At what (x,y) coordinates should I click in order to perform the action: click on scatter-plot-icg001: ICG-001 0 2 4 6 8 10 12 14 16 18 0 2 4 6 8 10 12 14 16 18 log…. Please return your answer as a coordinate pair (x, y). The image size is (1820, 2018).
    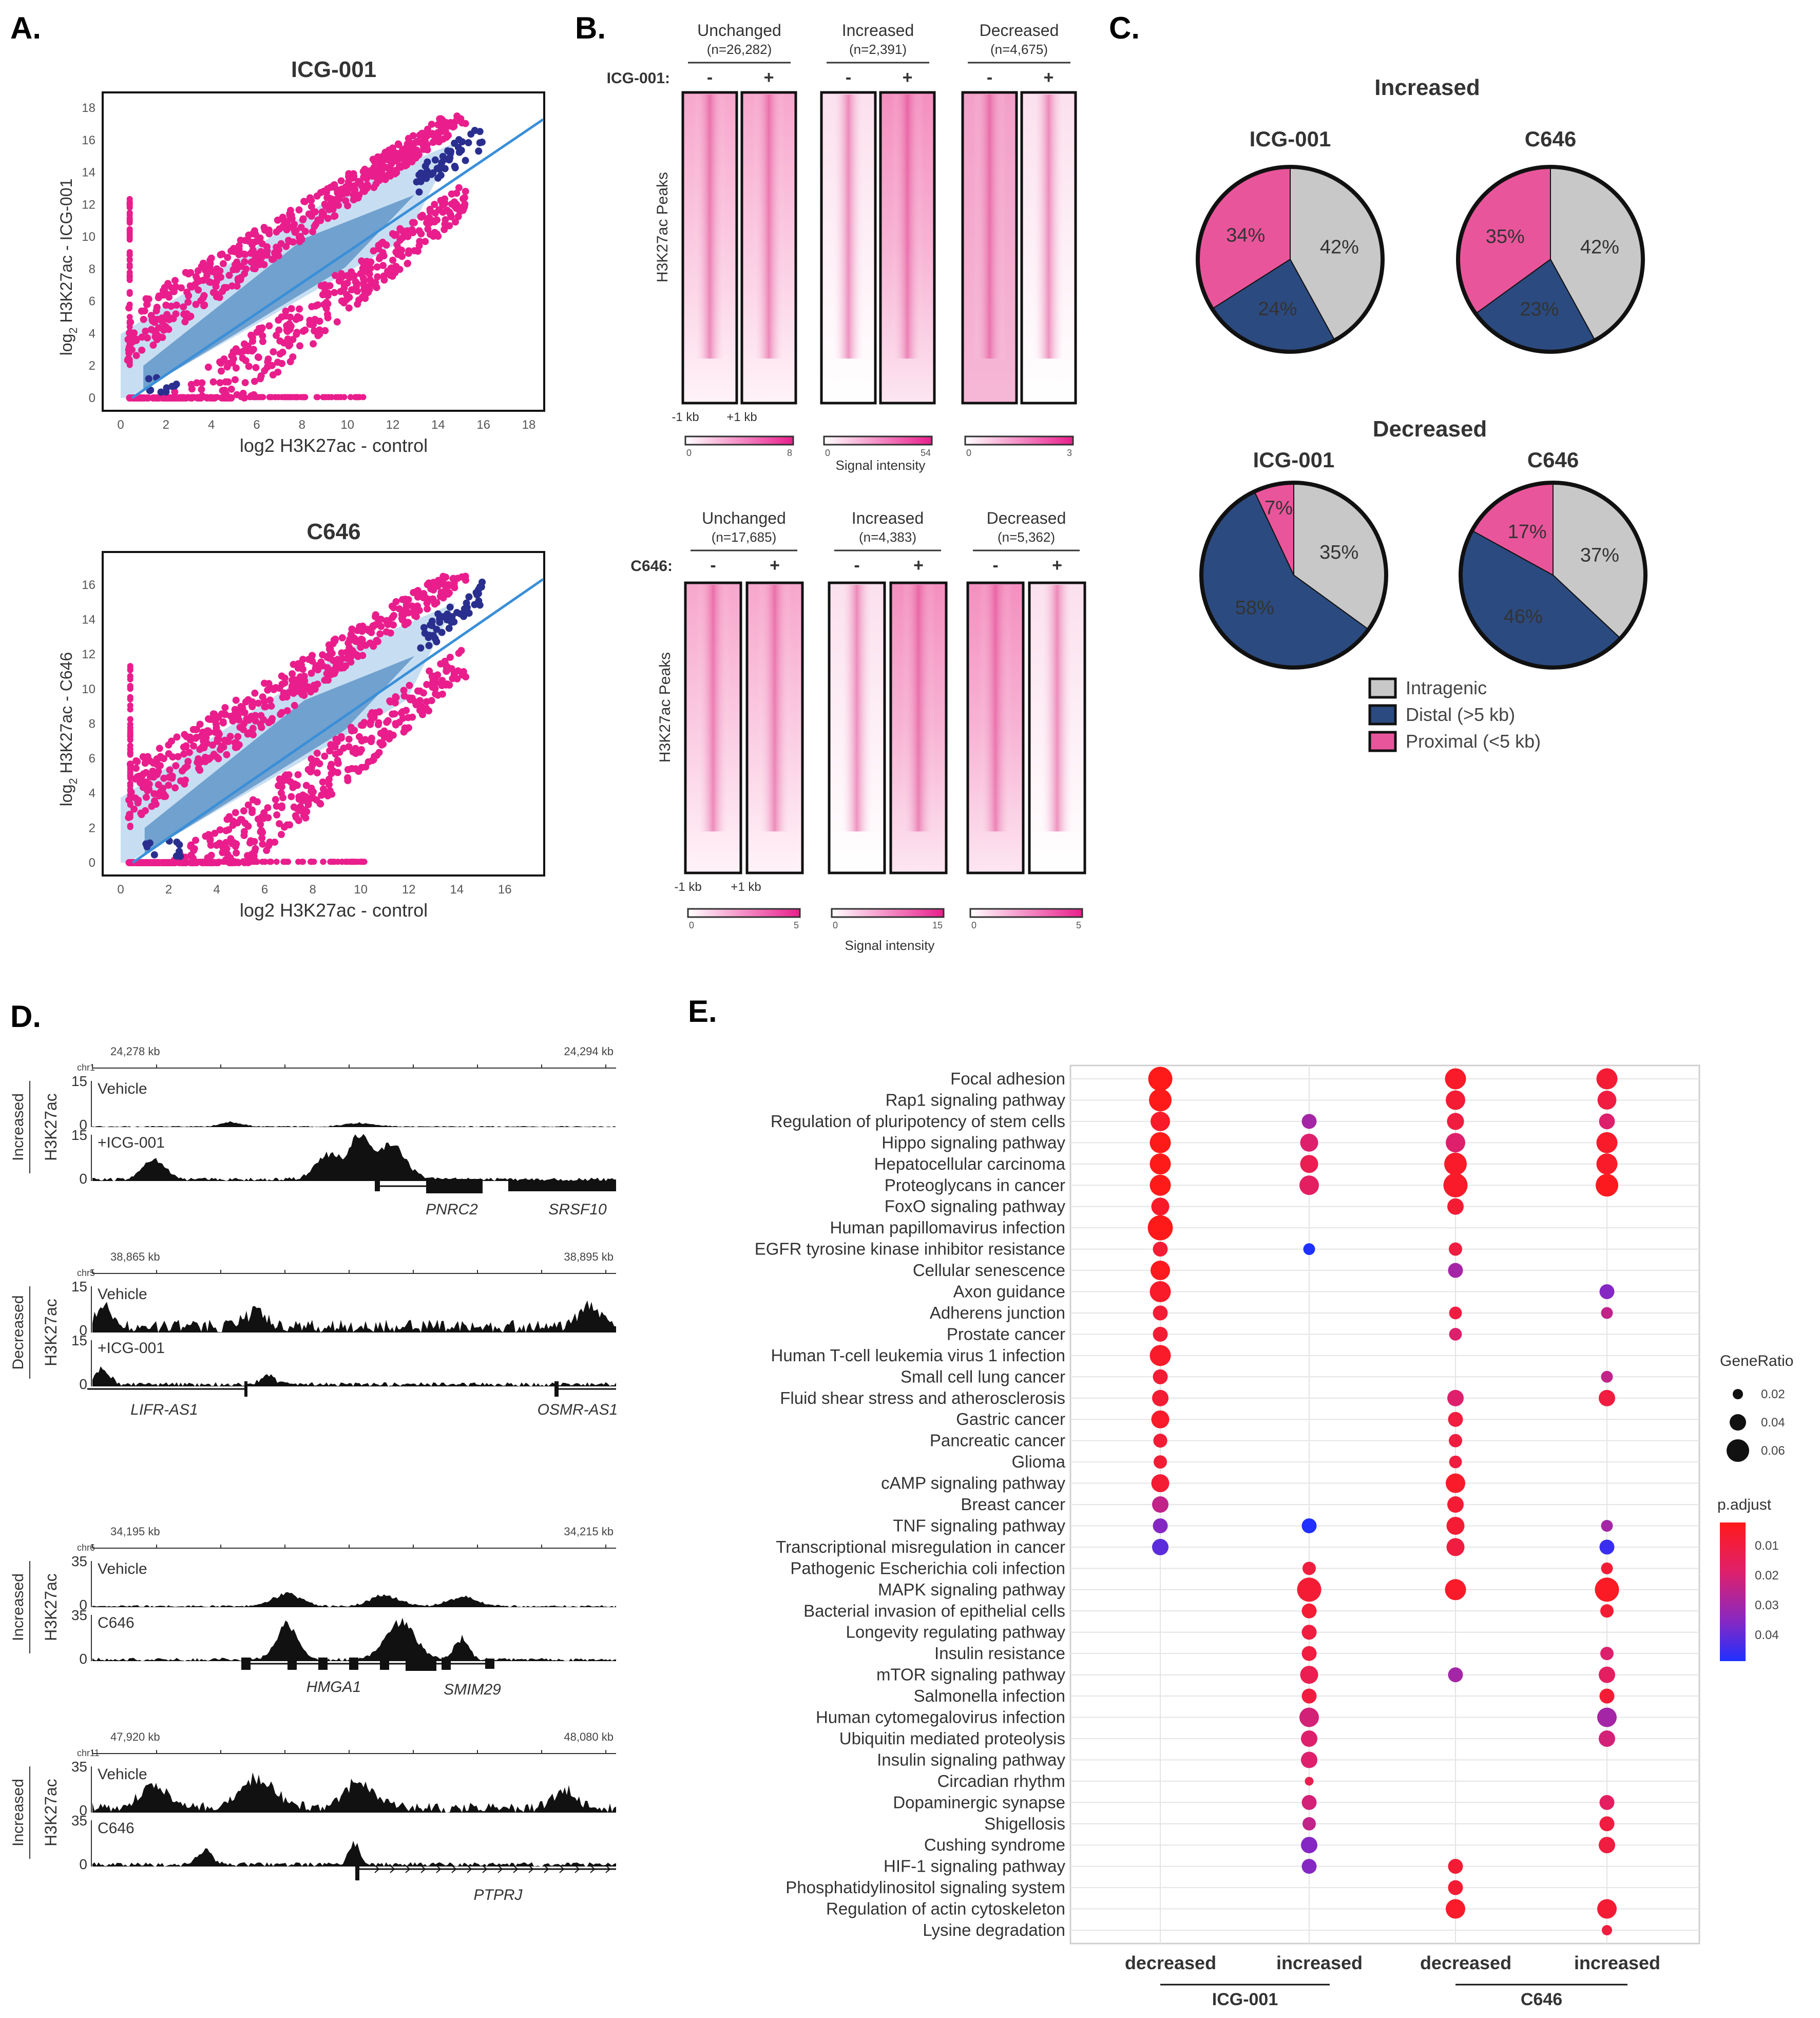
    Looking at the image, I should click on (301, 256).